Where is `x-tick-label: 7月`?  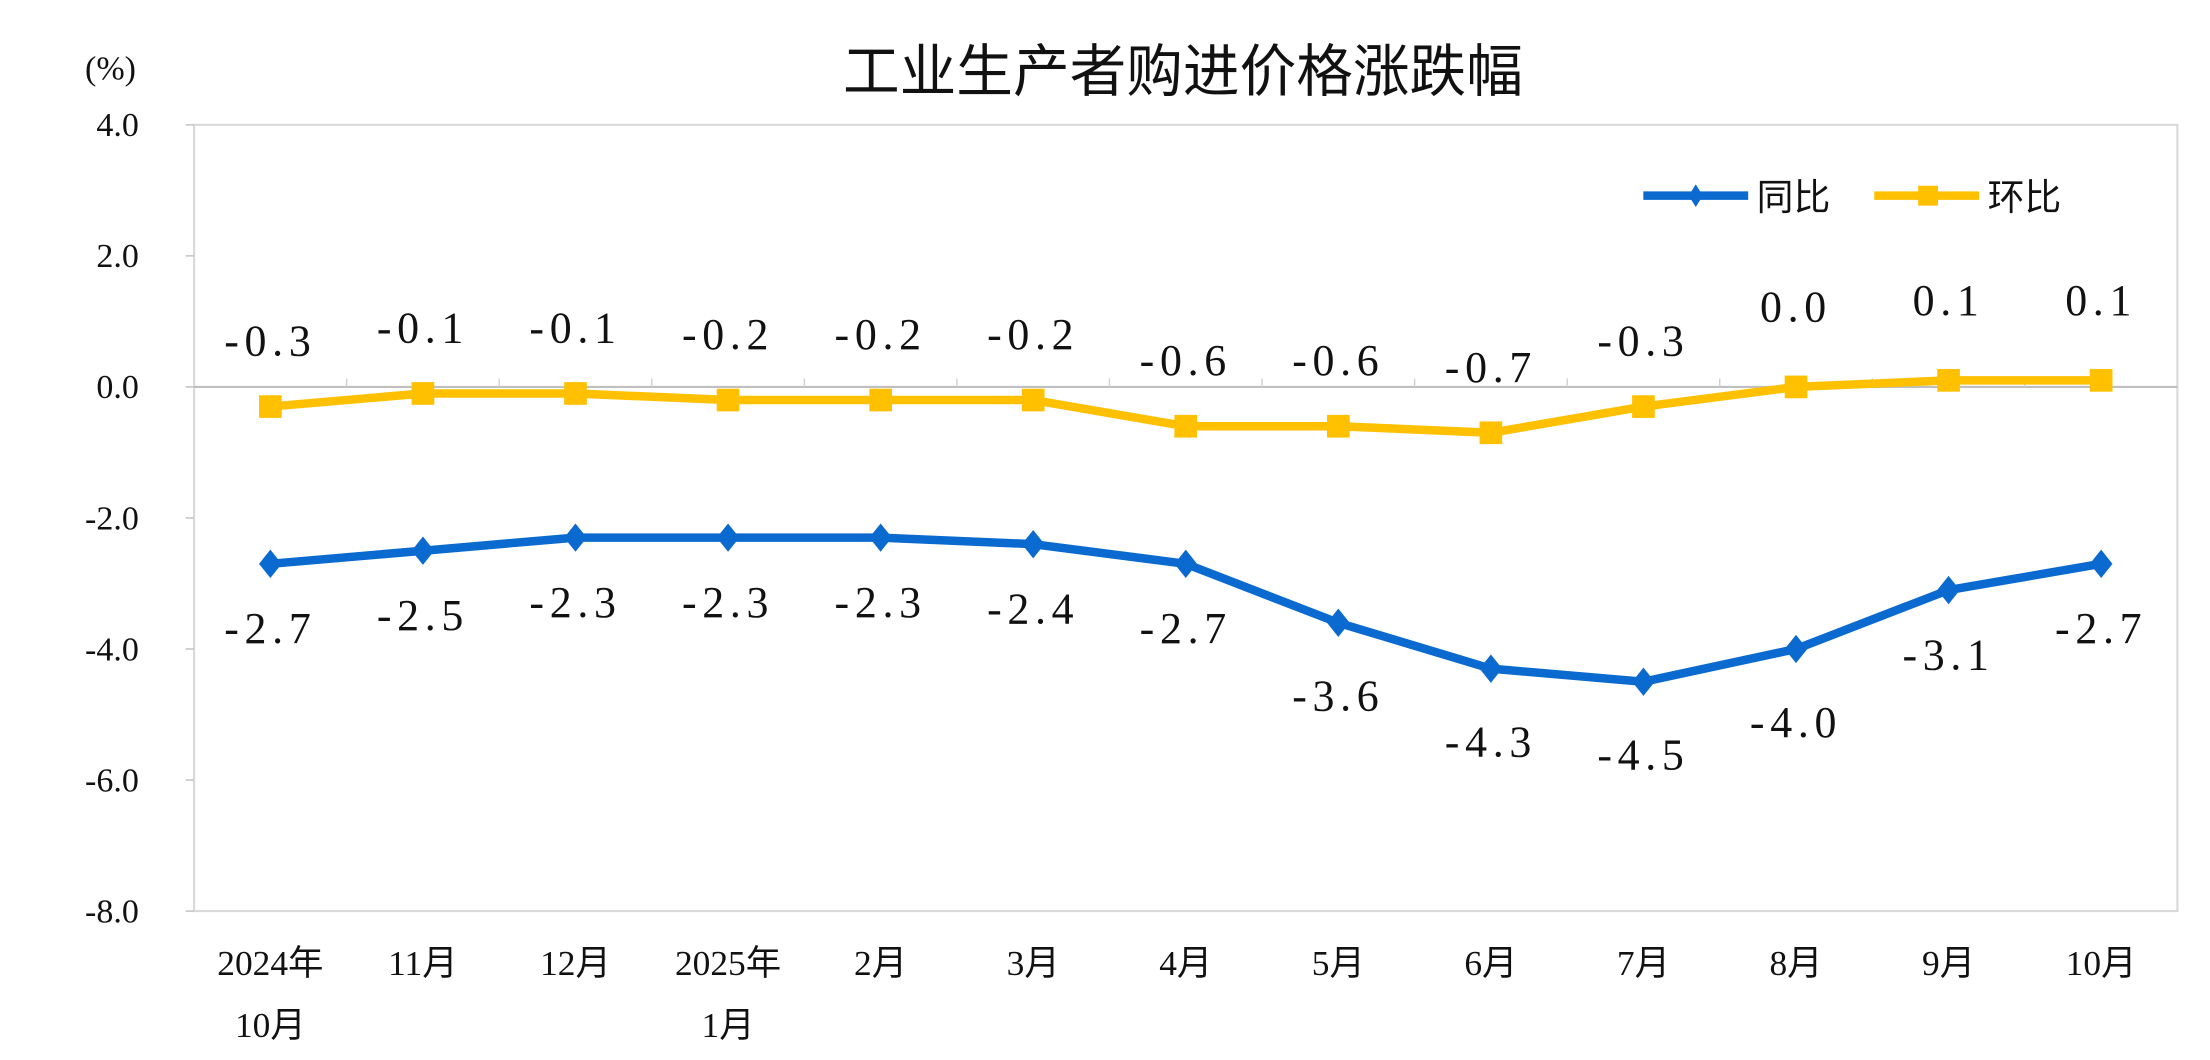 x-tick-label: 7月 is located at coordinates (1643, 963).